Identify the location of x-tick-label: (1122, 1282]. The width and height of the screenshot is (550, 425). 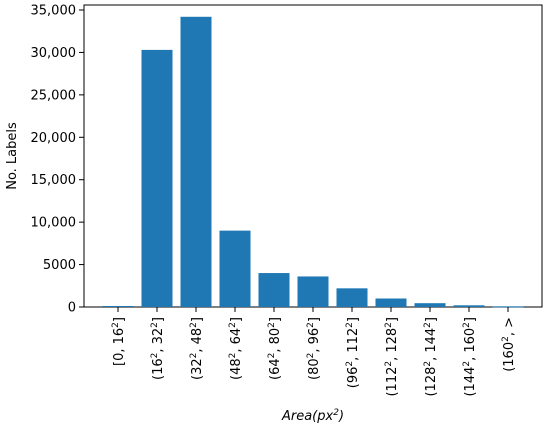
(392, 357).